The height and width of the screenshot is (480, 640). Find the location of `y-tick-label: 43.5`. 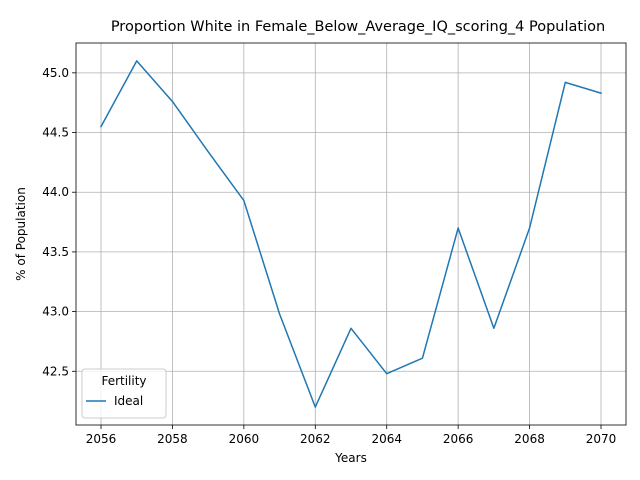

y-tick-label: 43.5 is located at coordinates (55, 252).